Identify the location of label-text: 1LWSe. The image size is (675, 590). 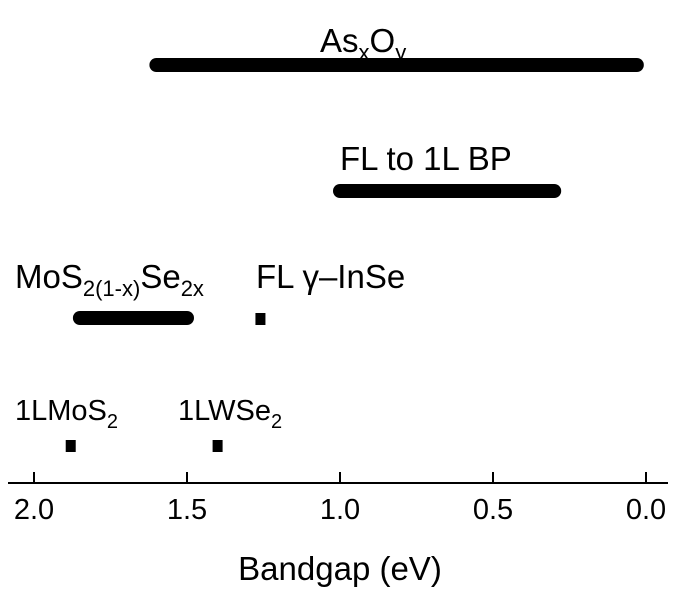
(224, 411).